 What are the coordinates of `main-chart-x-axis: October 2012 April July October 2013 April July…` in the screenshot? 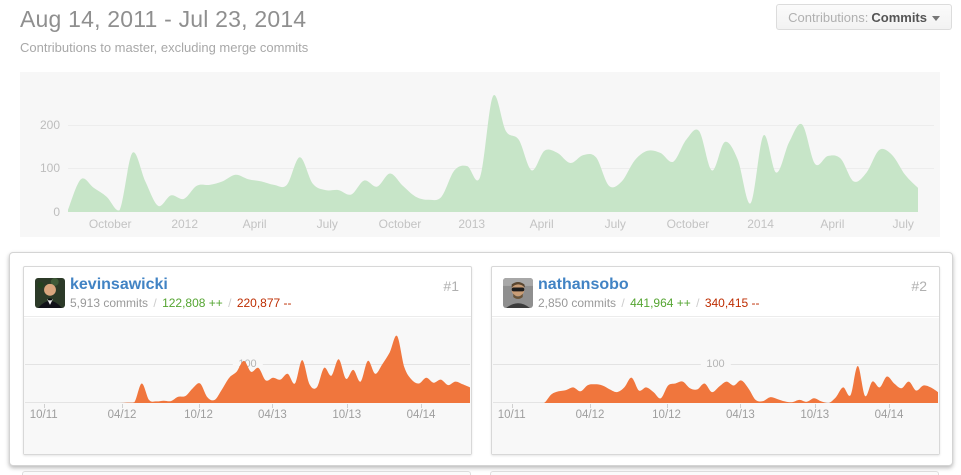 It's located at (480, 225).